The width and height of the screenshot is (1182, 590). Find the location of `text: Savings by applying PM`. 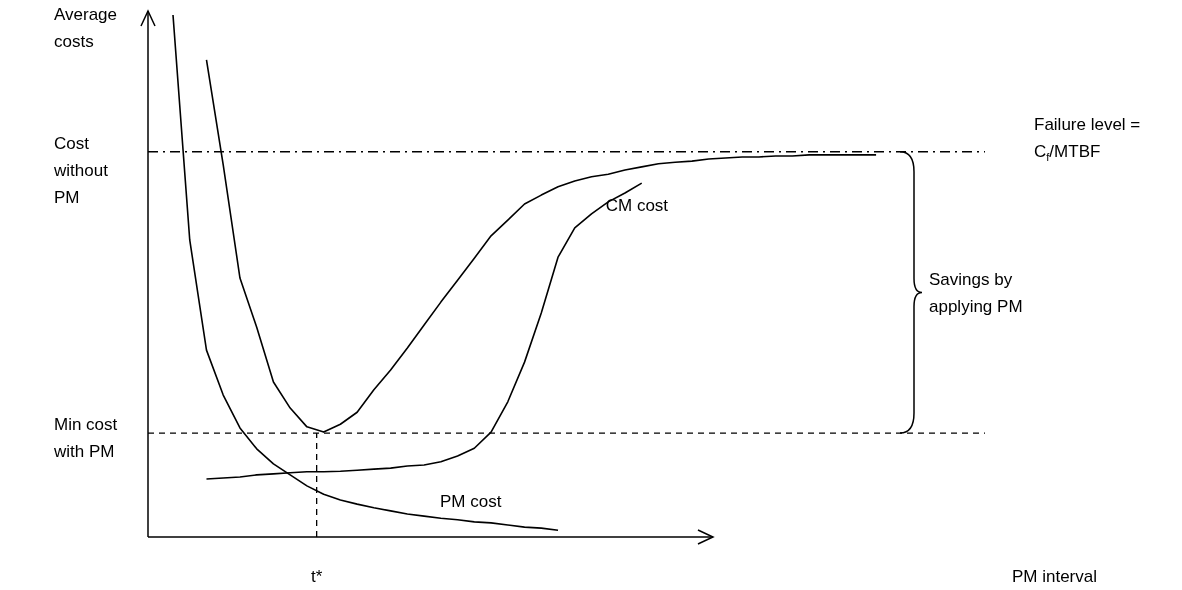

text: Savings by applying PM is located at coordinates (976, 292).